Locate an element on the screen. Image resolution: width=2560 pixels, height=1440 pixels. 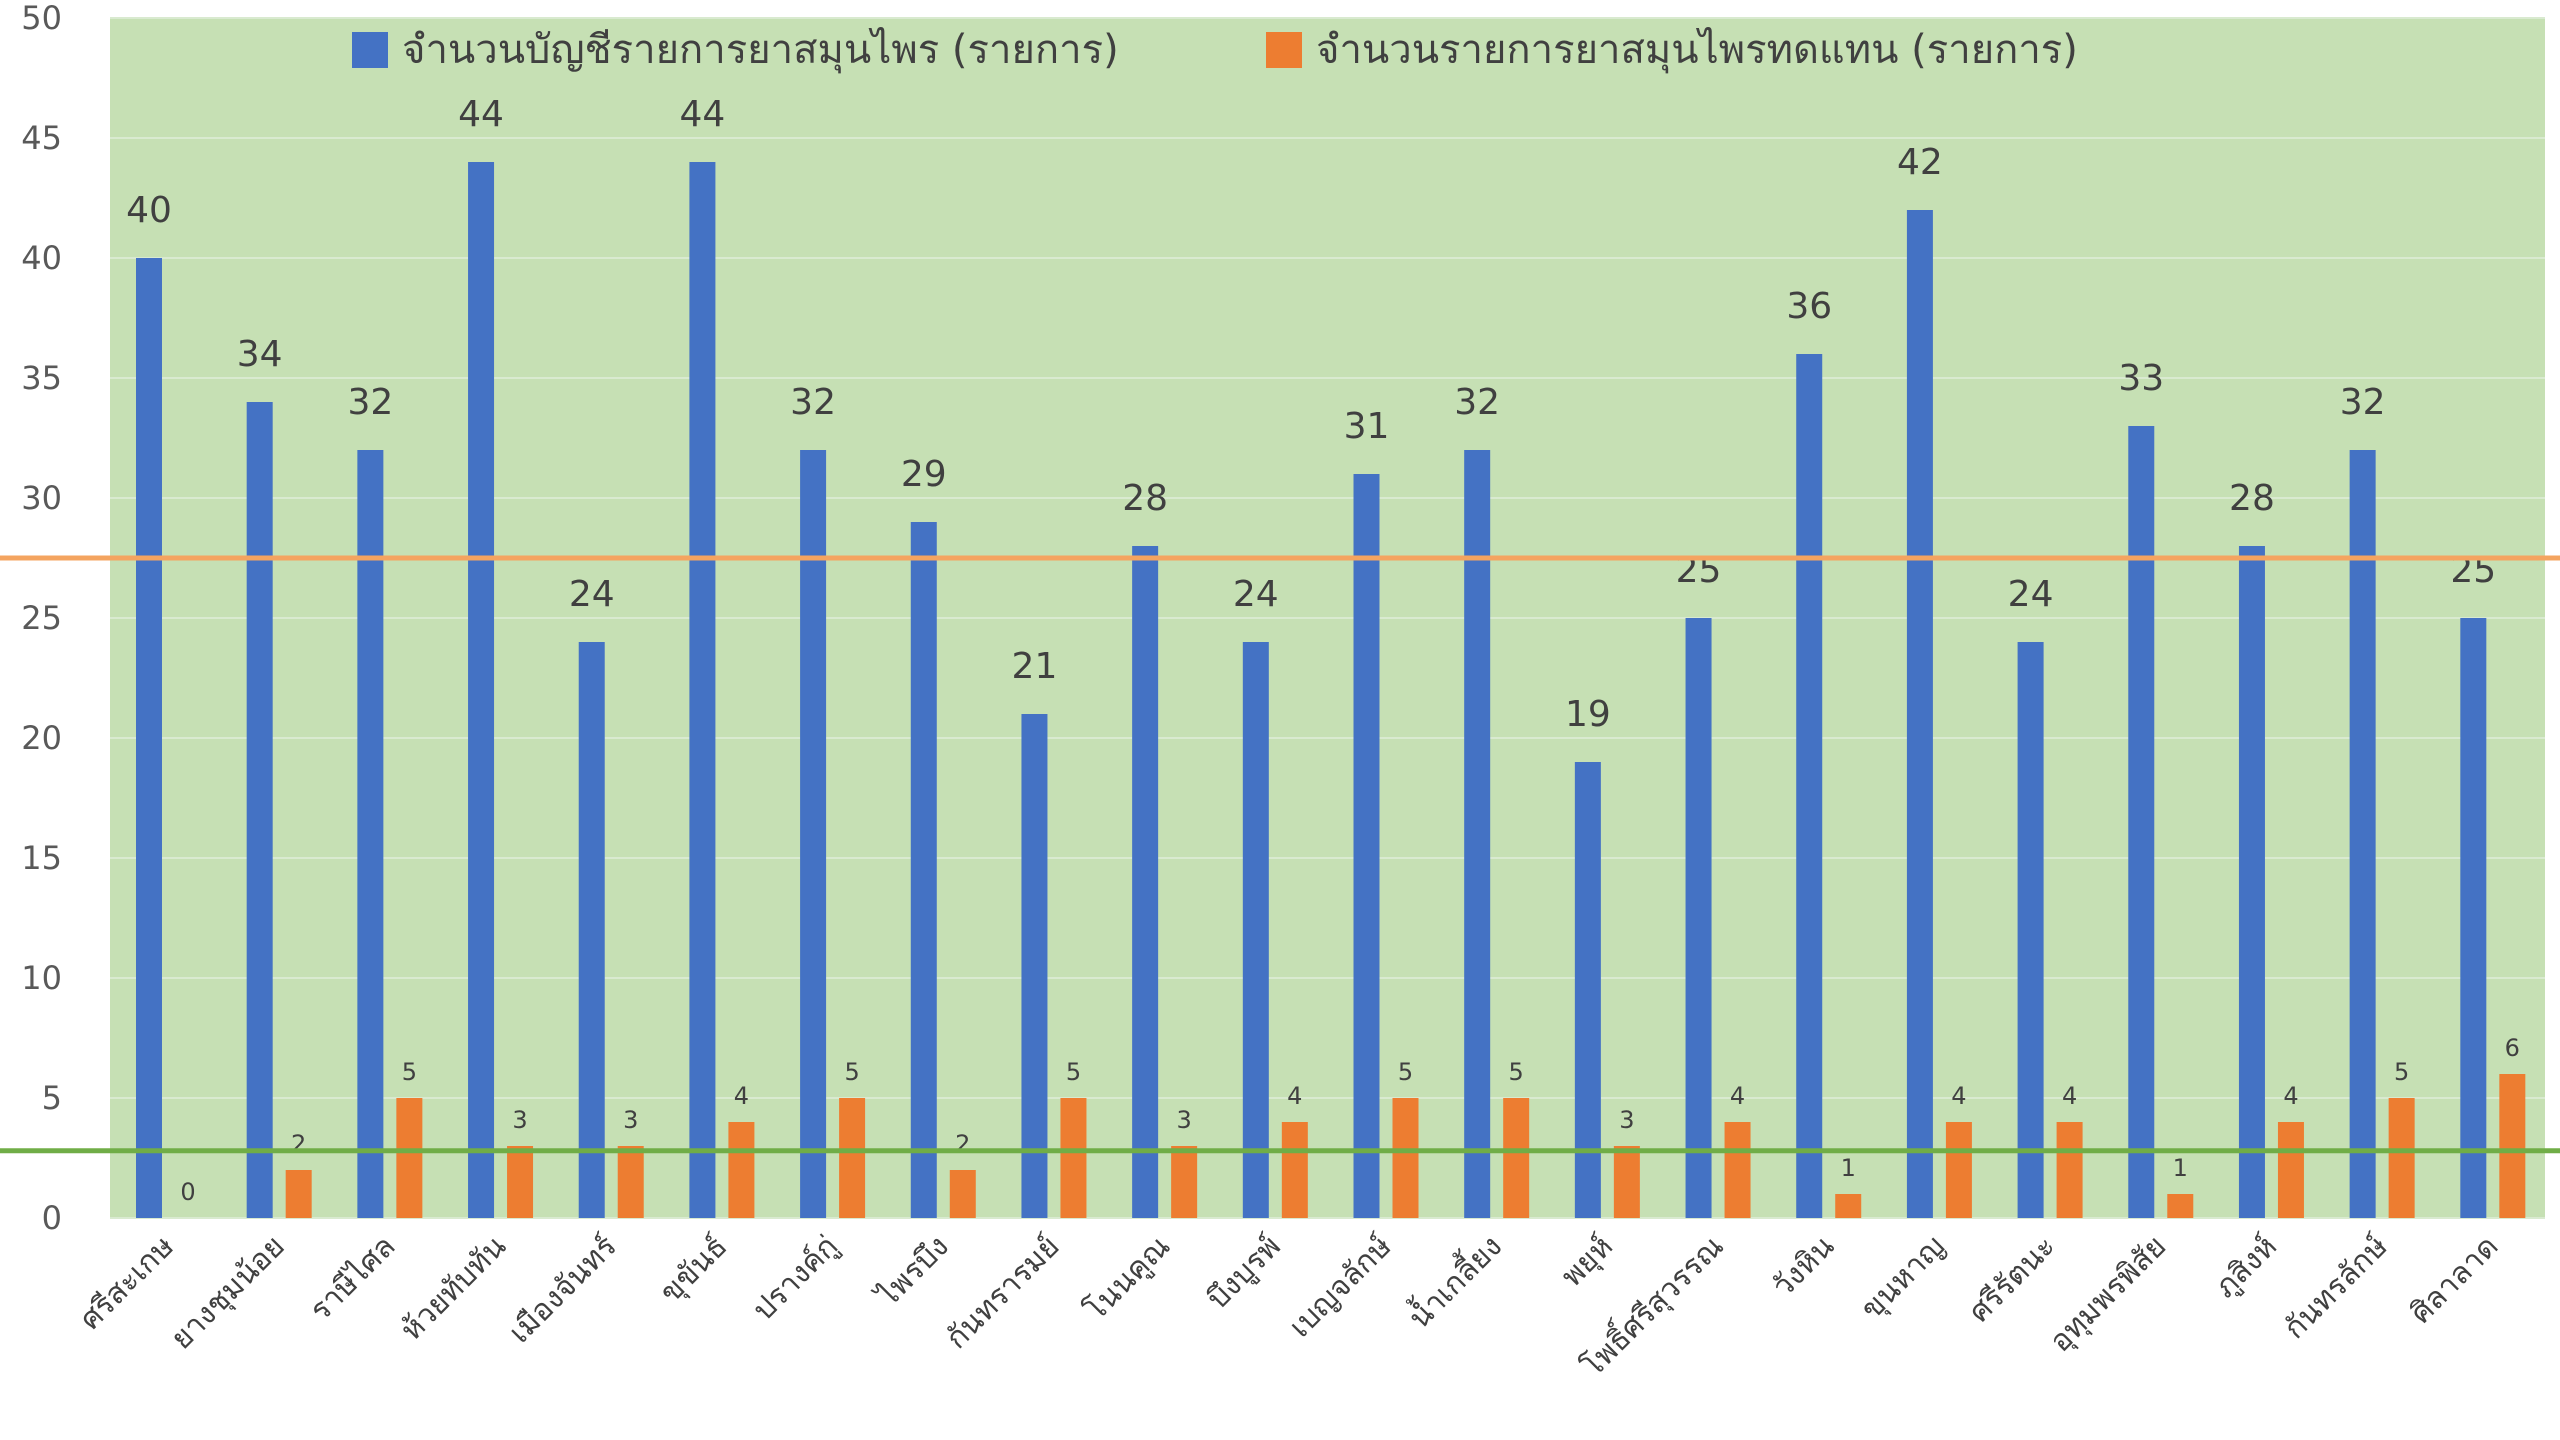
data-label-series-1: 40 is located at coordinates (149, 210).